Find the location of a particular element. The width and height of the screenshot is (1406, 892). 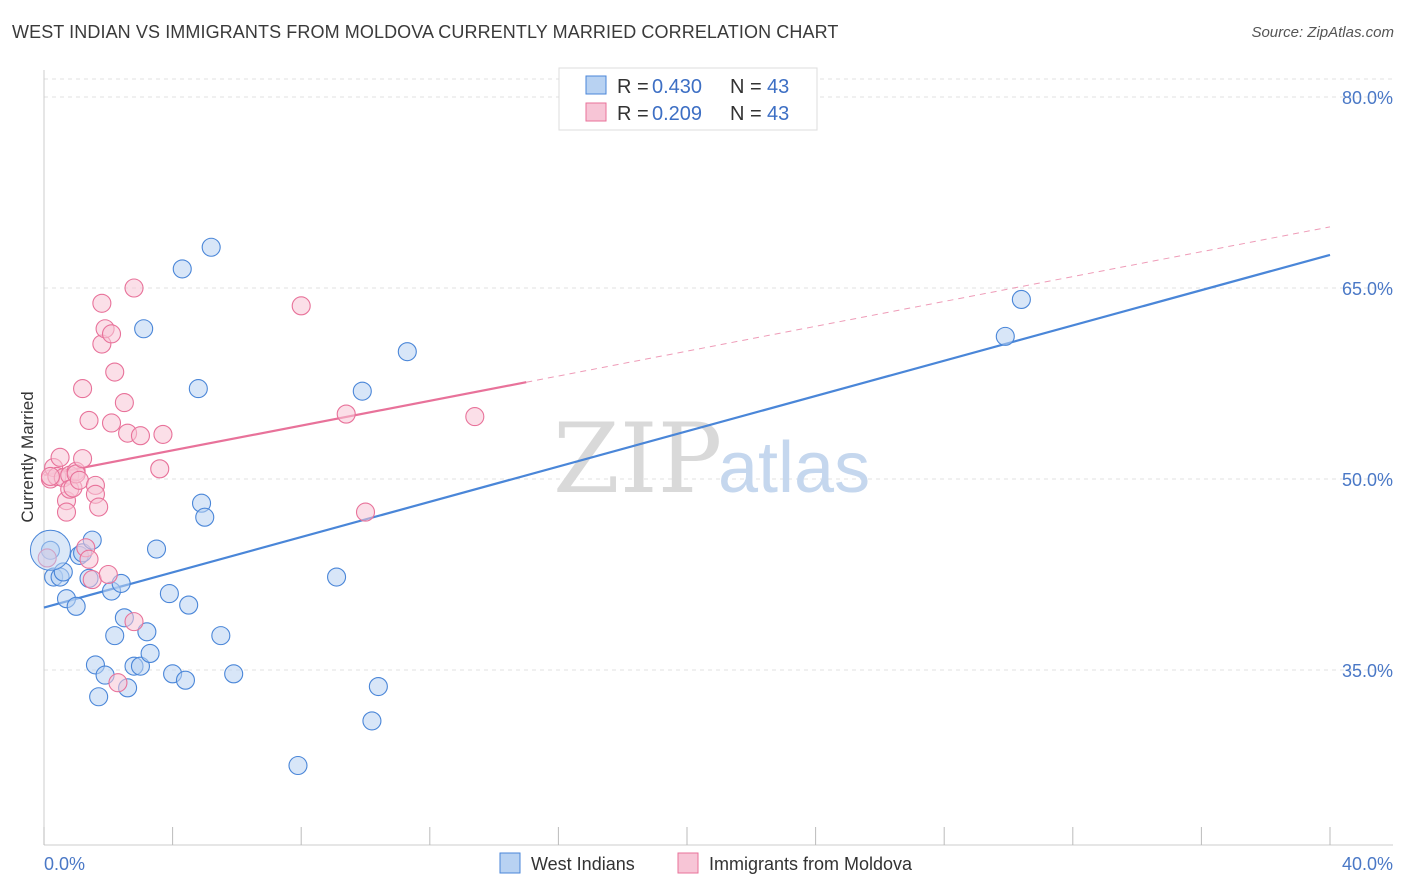

point-large-blue is located at coordinates (50, 550).